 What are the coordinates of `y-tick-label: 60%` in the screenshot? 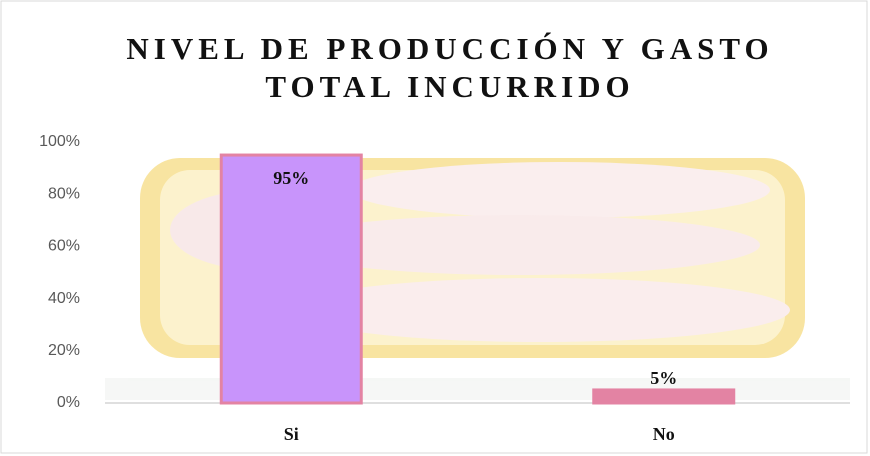 It's located at (64, 246).